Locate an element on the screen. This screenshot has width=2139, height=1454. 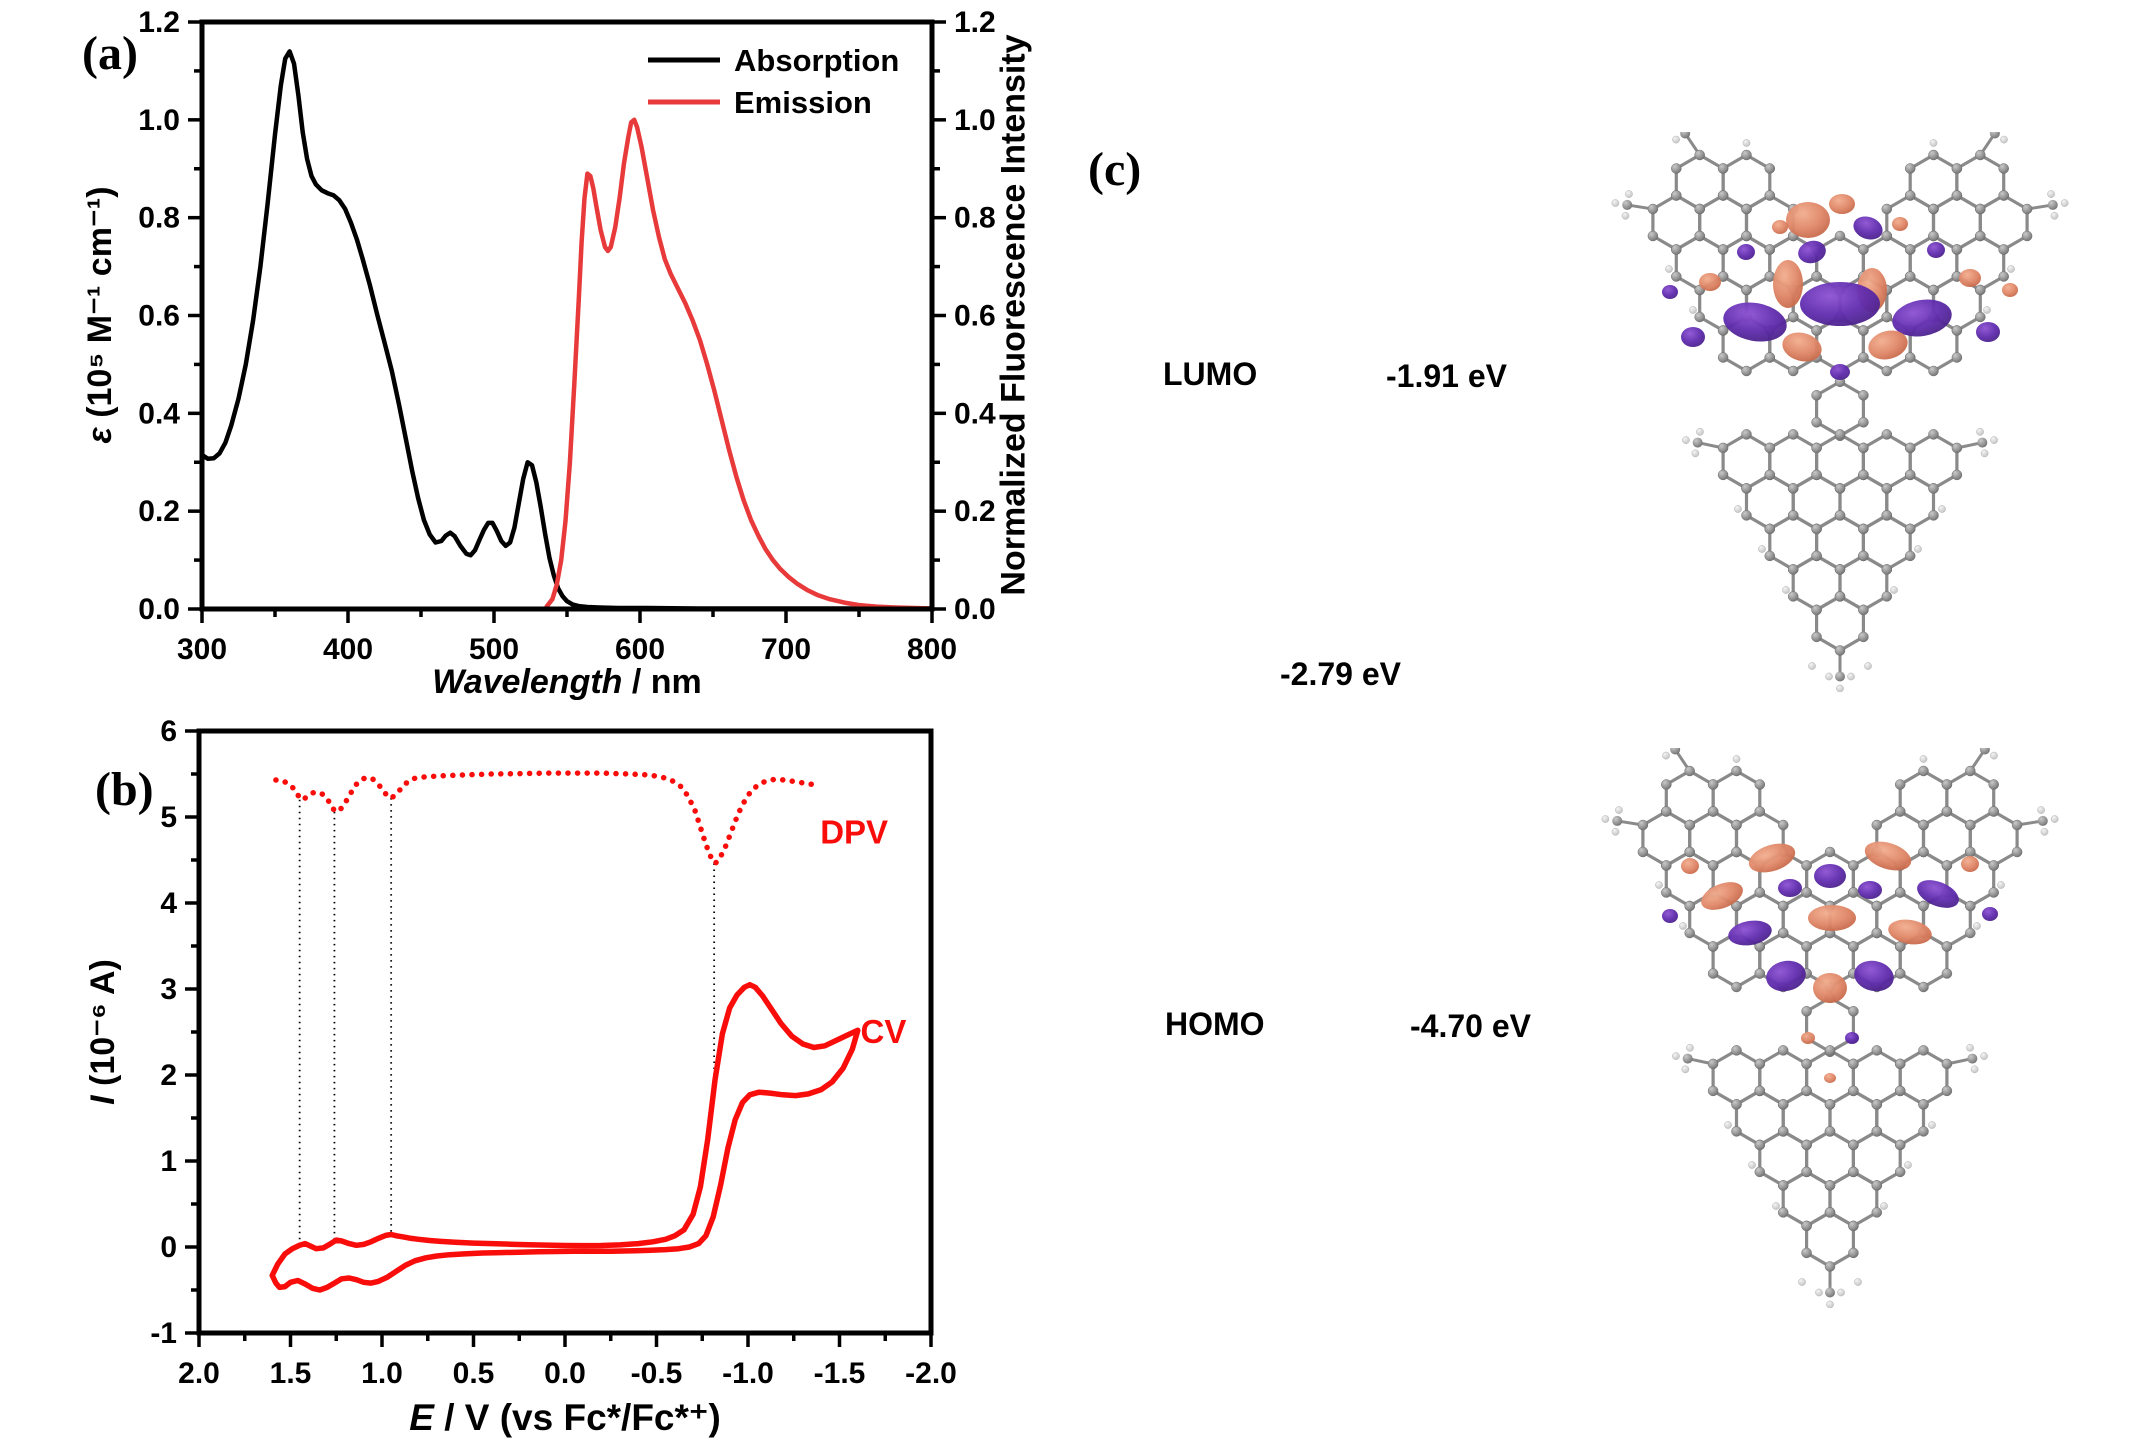
svg-text: 5 is located at coordinates (168, 817).